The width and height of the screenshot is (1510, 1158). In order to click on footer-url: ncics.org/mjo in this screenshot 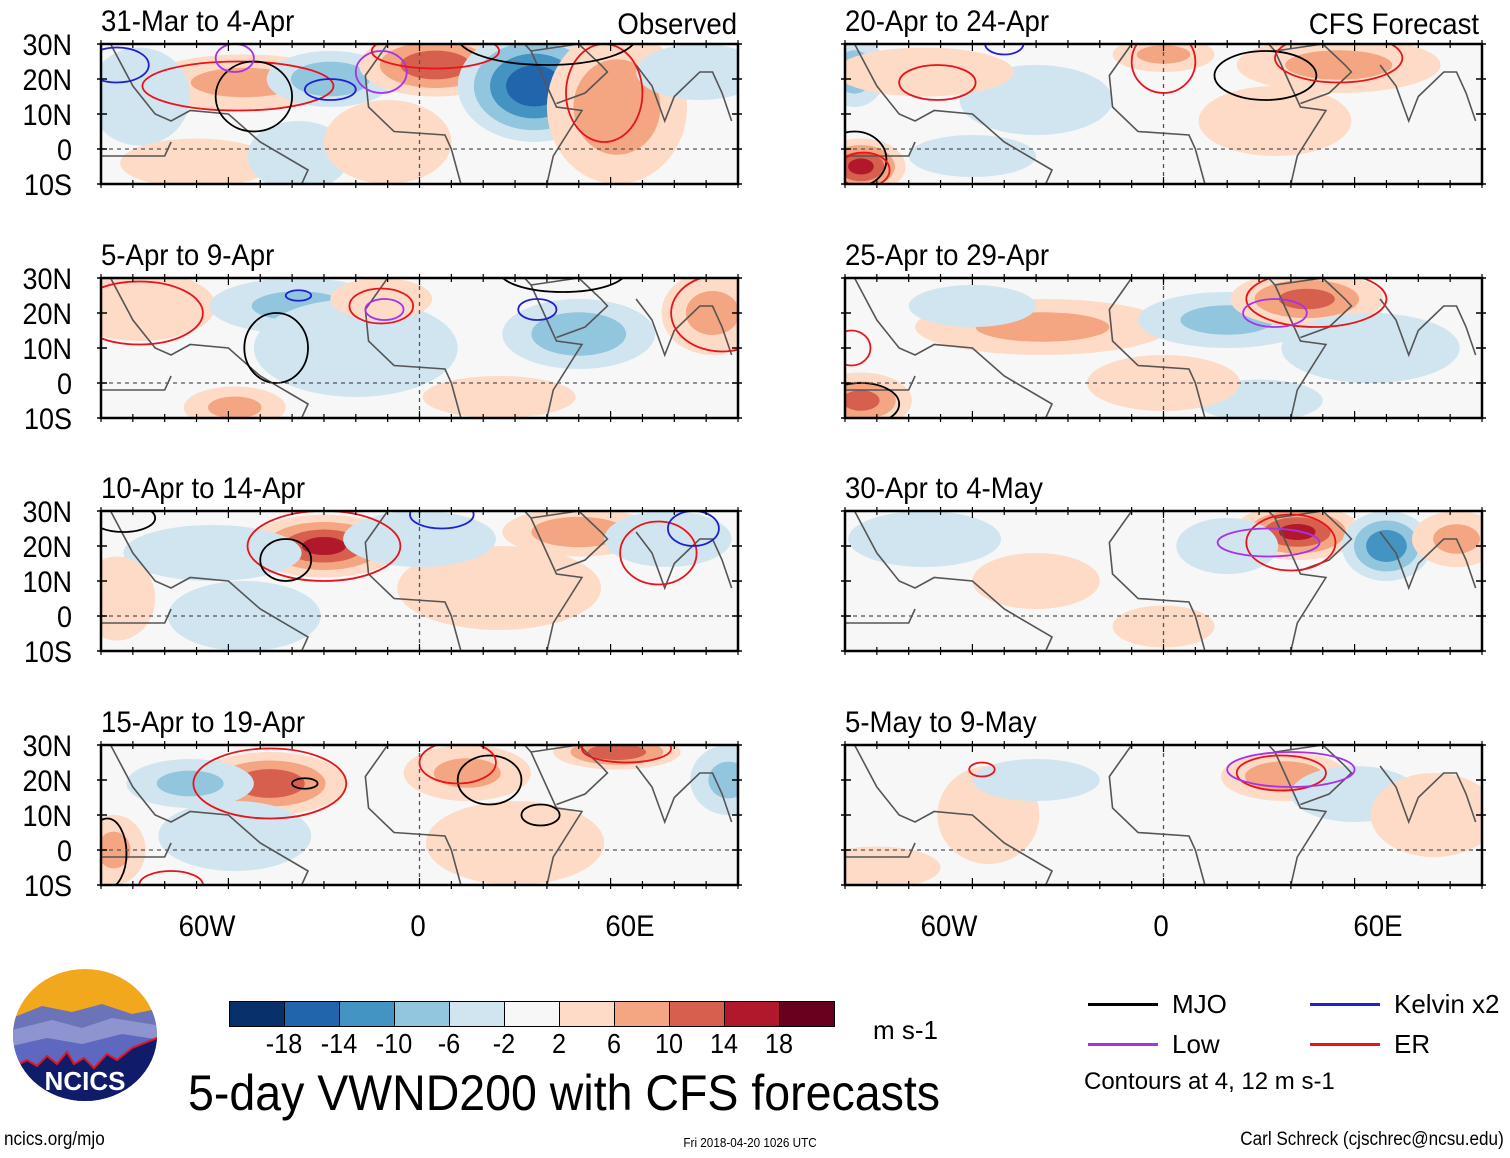, I will do `click(54, 1139)`.